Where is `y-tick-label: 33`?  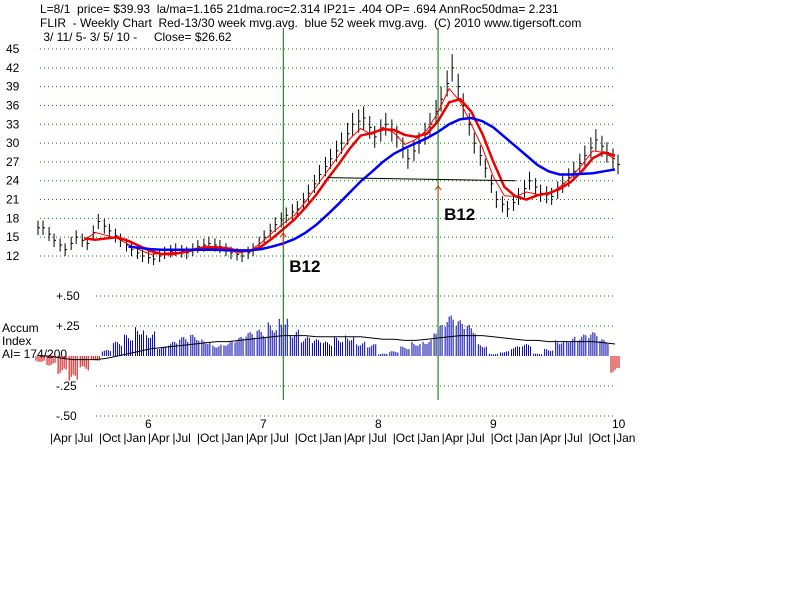
y-tick-label: 33 is located at coordinates (13, 124).